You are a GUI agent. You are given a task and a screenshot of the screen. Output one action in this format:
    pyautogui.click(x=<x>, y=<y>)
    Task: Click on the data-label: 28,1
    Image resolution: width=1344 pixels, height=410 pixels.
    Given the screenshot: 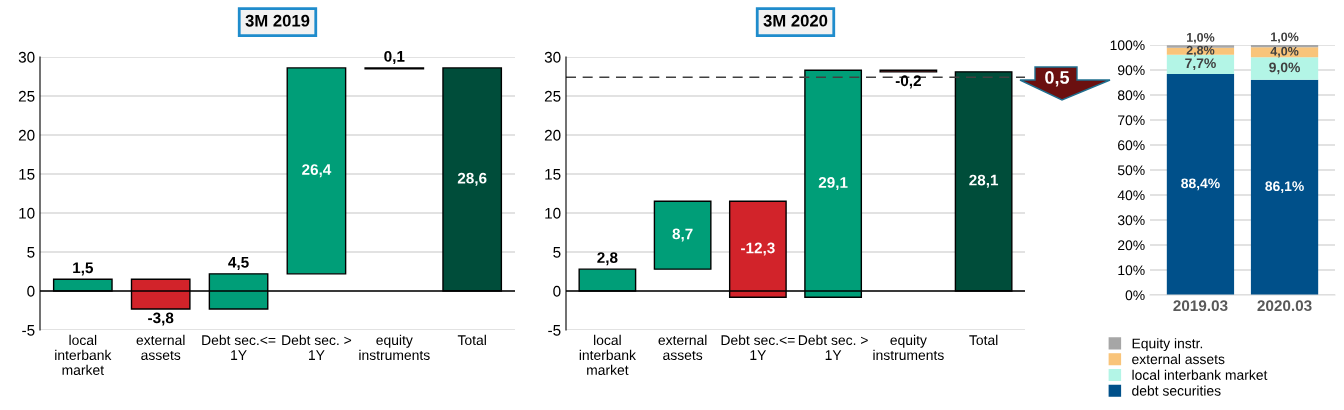 What is the action you would take?
    pyautogui.click(x=984, y=181)
    